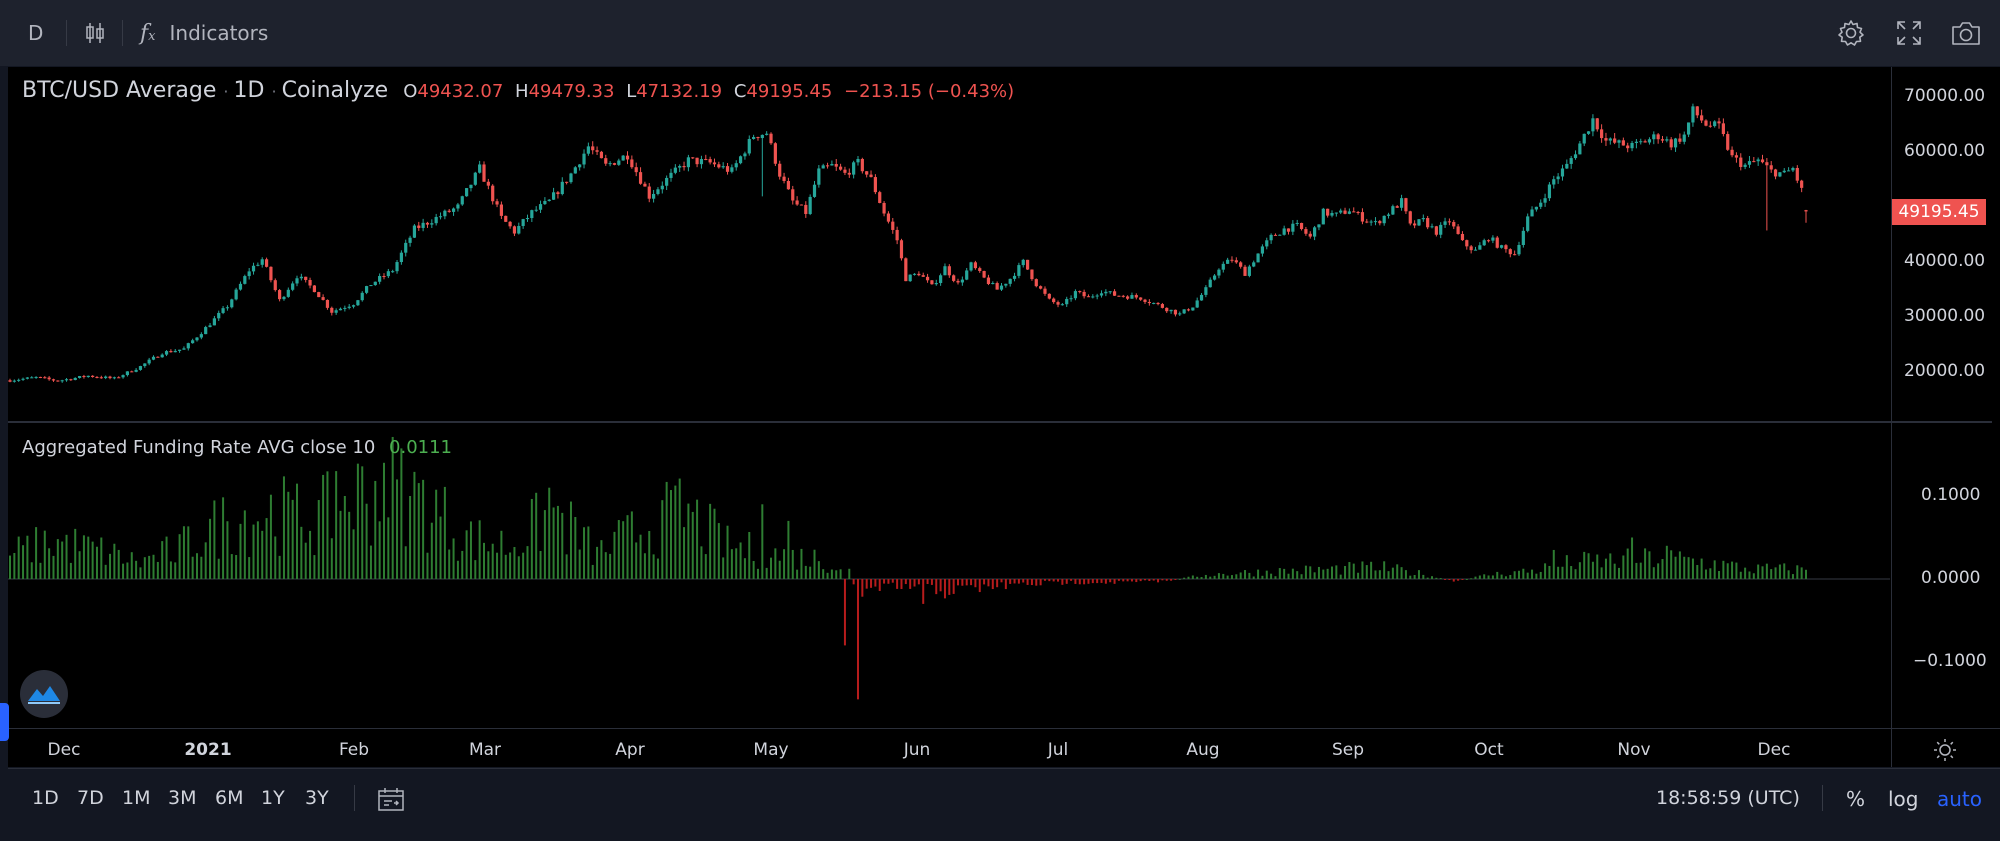 This screenshot has width=2000, height=841. I want to click on date-range-icon, so click(391, 800).